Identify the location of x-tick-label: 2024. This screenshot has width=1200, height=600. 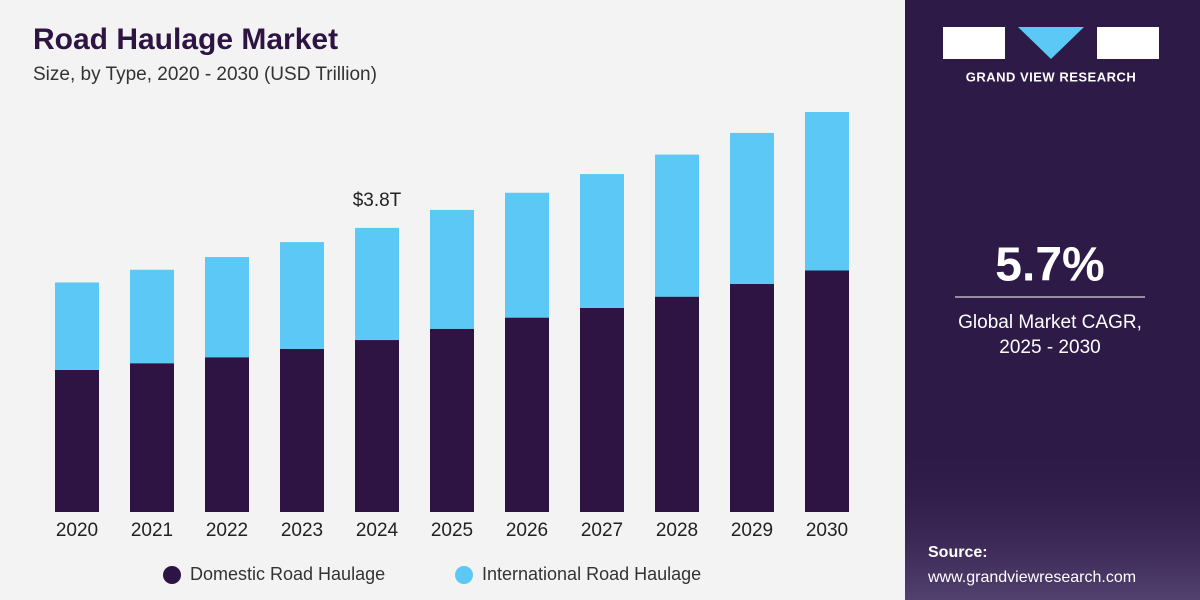
(377, 530).